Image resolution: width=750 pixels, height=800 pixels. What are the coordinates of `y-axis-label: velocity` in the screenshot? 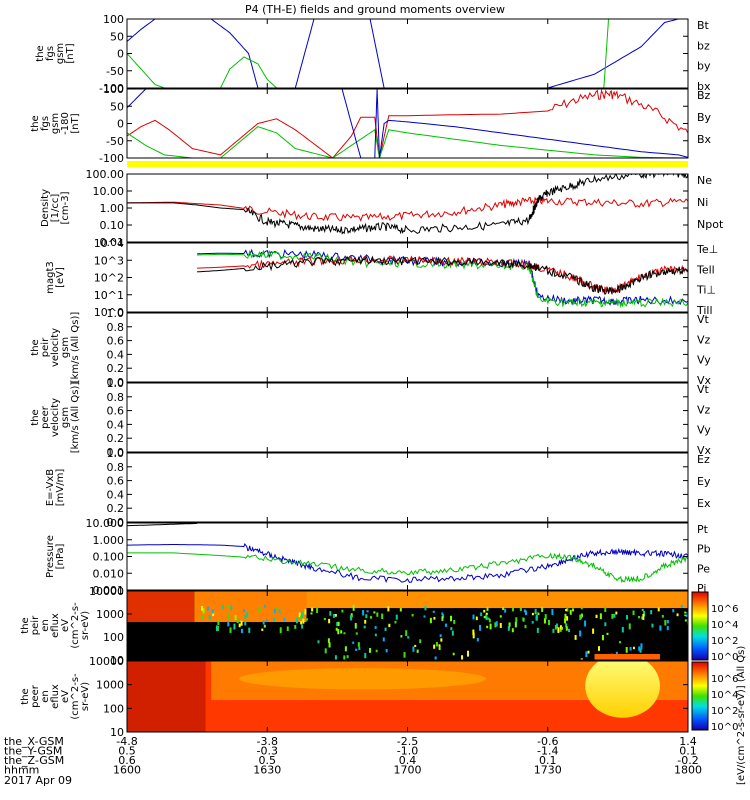 It's located at (55, 417).